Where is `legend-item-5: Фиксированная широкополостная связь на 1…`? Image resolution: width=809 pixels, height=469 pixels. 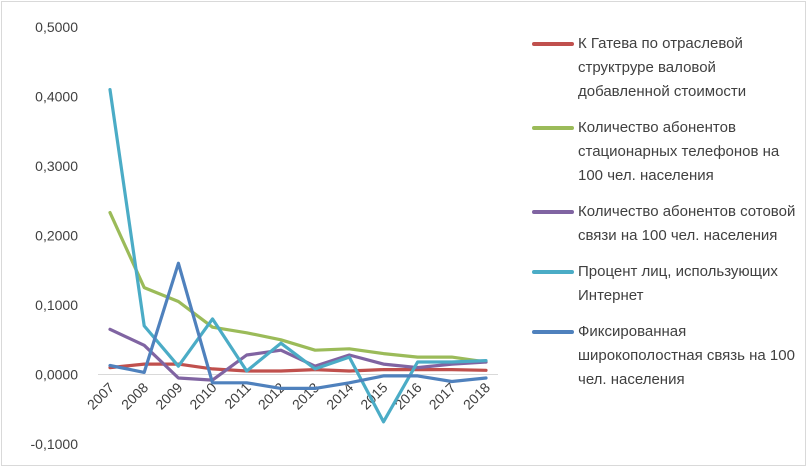
legend-item-5: Фиксированная широкополостная связь на 1… is located at coordinates (667, 356).